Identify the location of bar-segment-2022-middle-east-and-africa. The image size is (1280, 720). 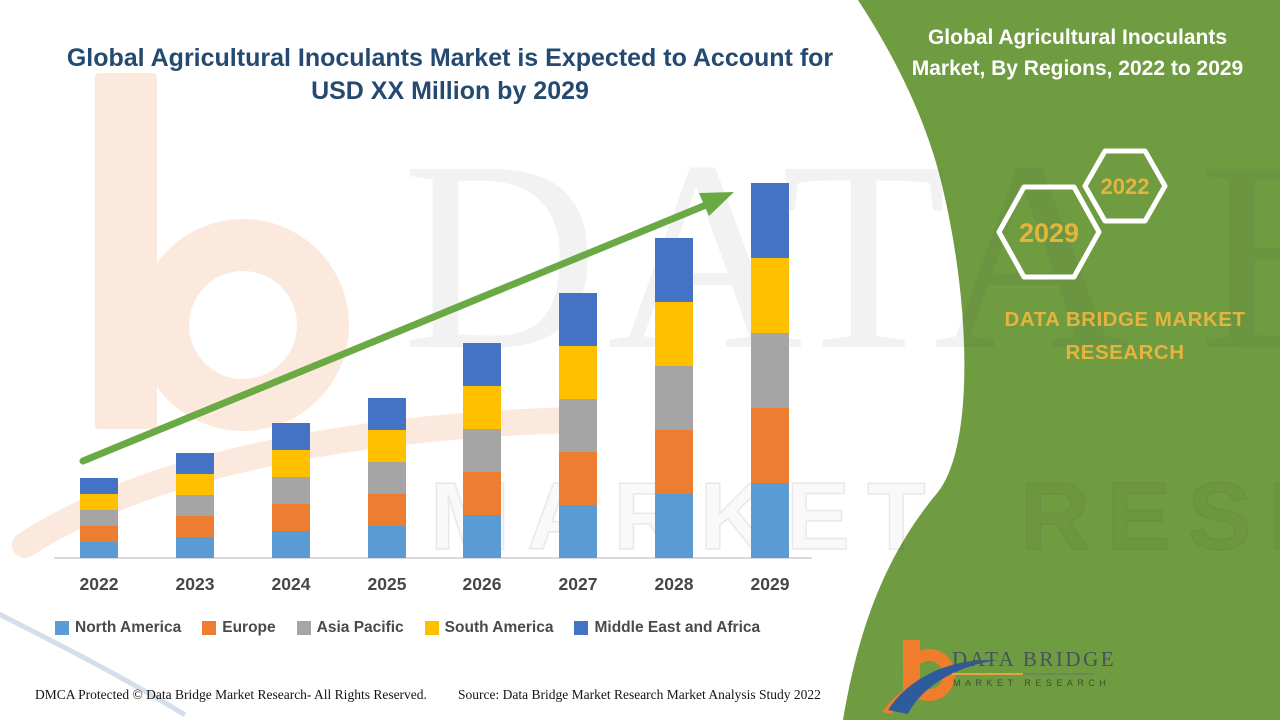
(99, 486).